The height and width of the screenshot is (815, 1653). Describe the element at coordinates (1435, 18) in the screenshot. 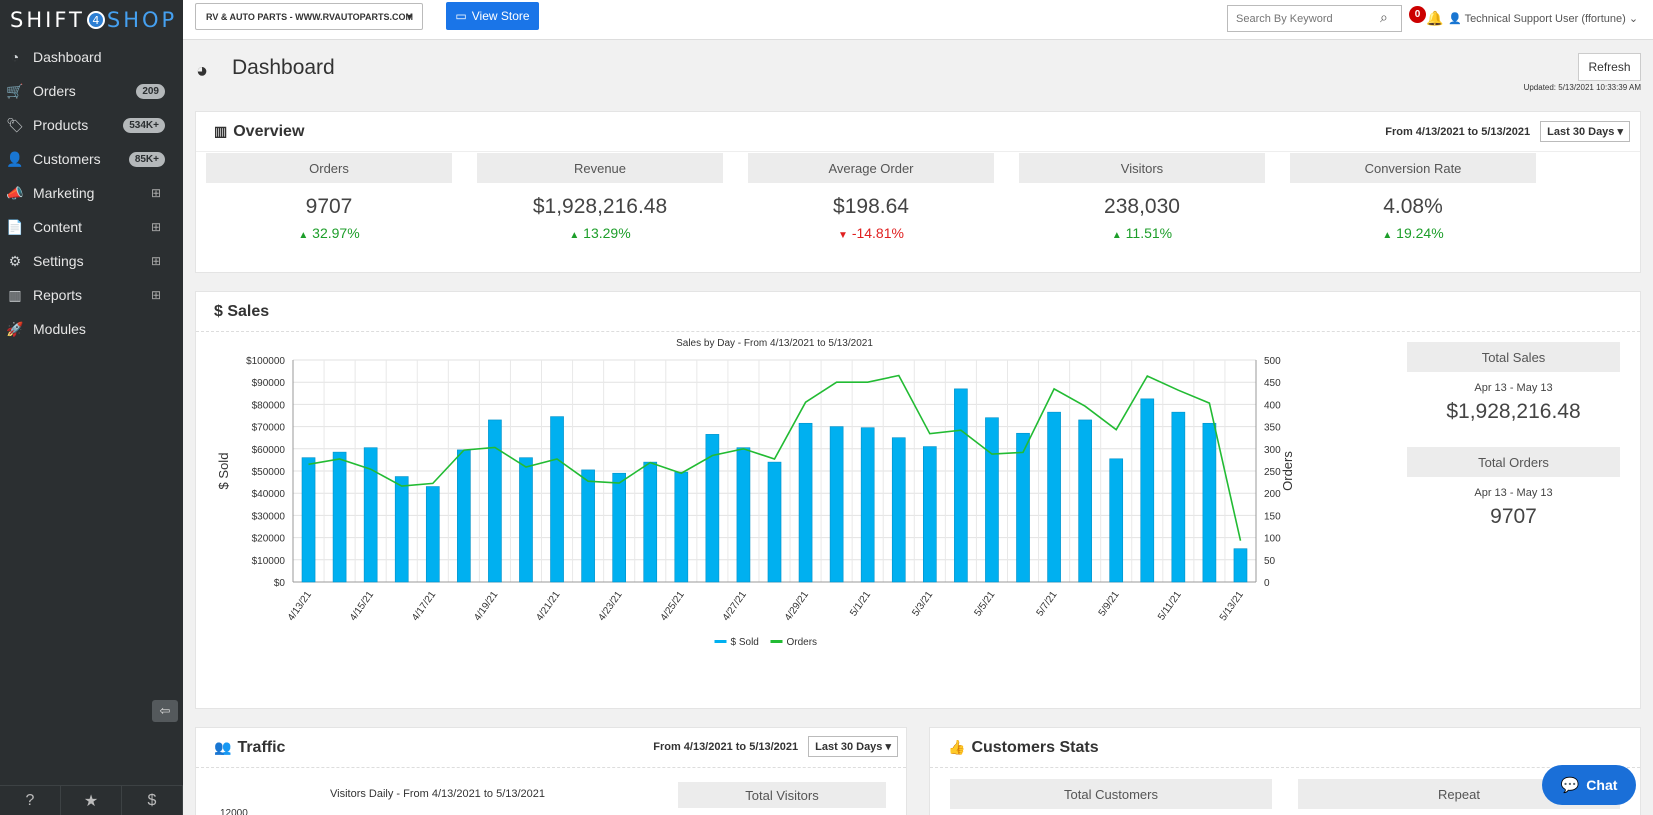

I see `bell-icon: 🔔` at that location.